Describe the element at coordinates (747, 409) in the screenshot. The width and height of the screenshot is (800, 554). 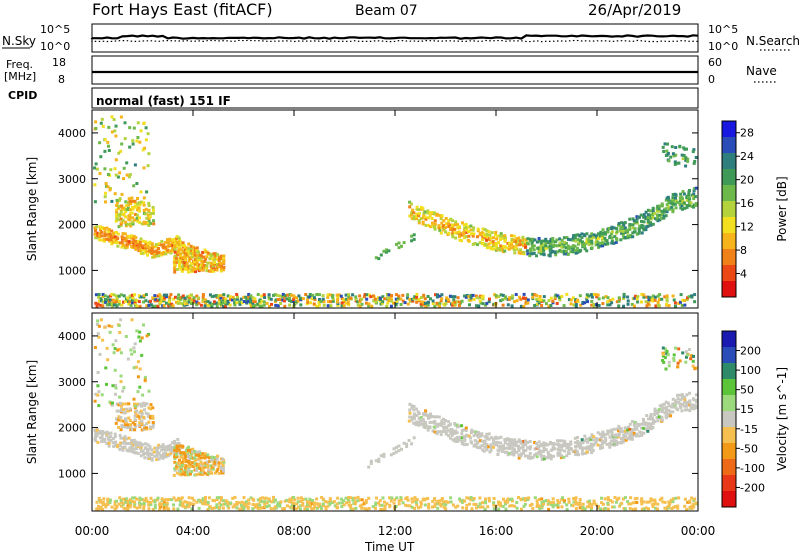
I see `colorbar-tick-label: 15` at that location.